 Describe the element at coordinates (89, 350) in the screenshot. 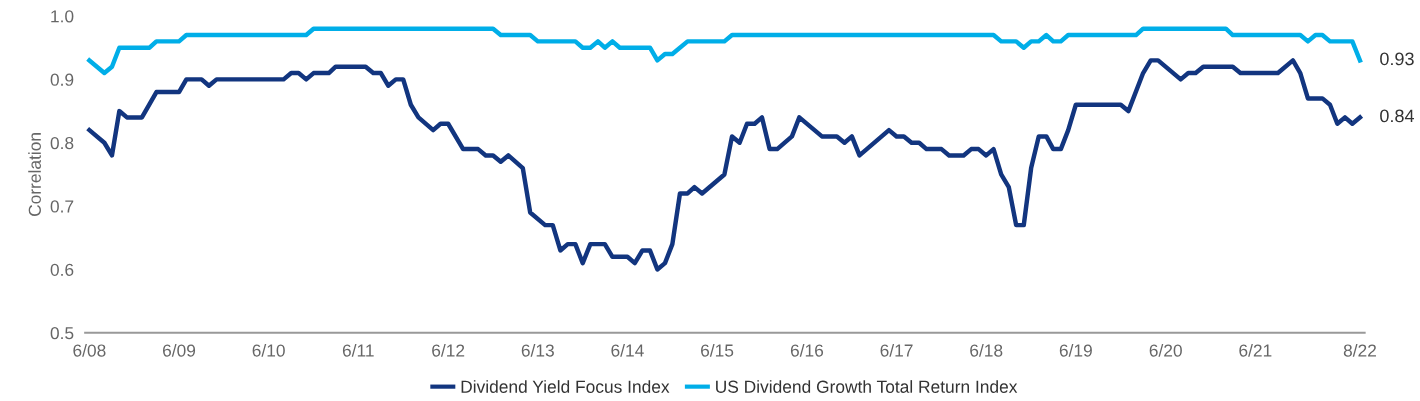

I see `x-tick-label: 6/08` at that location.